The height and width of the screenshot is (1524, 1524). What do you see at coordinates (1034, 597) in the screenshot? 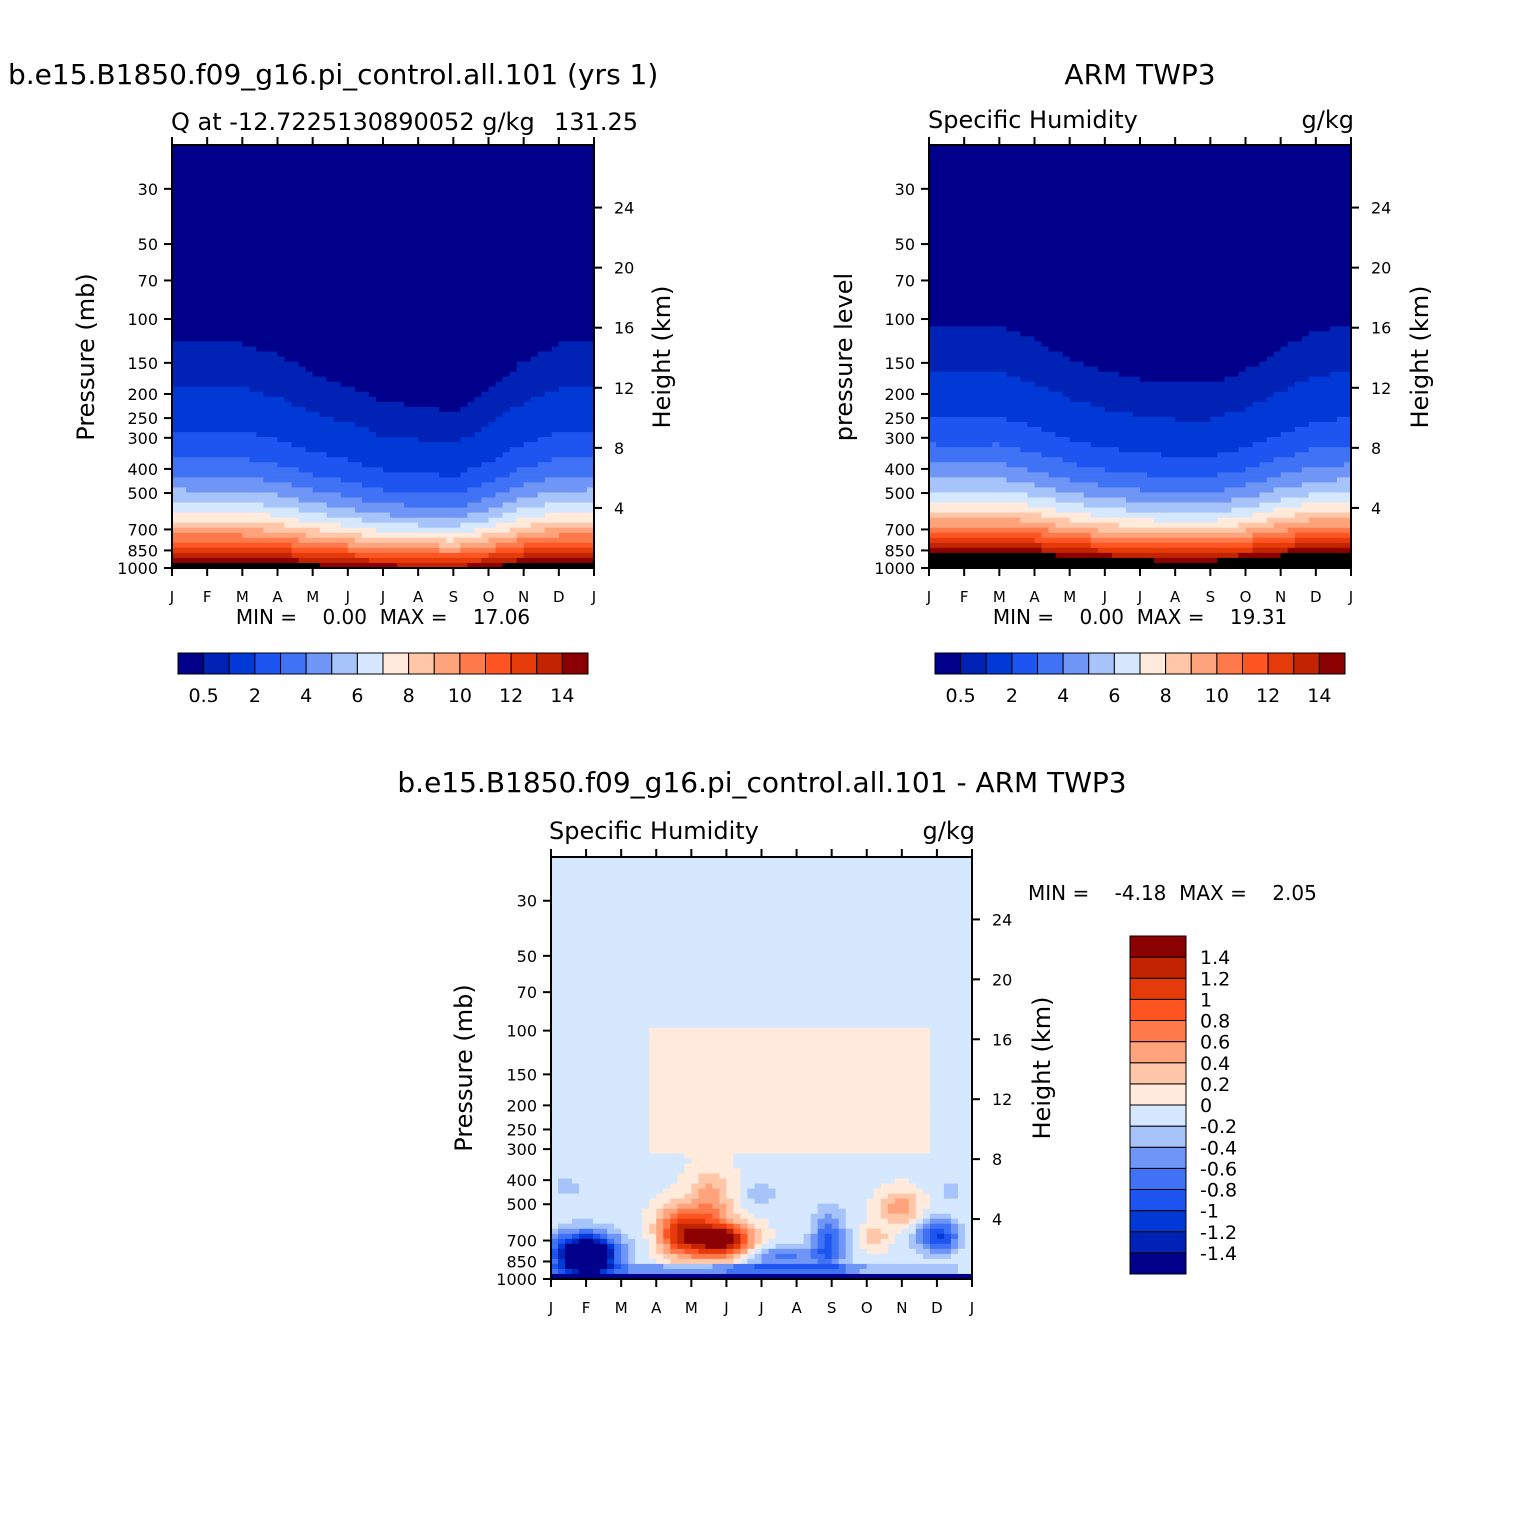
I see `x-tick-label: A` at bounding box center [1034, 597].